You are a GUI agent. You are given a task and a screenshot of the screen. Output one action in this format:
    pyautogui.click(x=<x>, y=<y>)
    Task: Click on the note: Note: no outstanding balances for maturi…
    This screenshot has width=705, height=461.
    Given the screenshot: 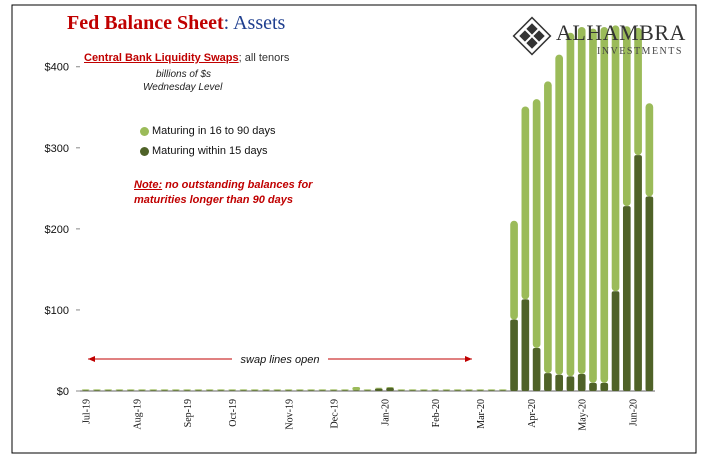 What is the action you would take?
    pyautogui.click(x=223, y=193)
    